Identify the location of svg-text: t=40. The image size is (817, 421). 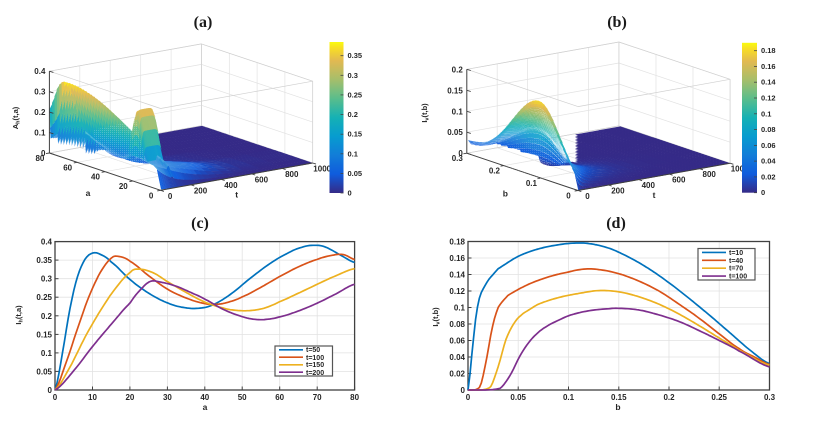
(736, 261).